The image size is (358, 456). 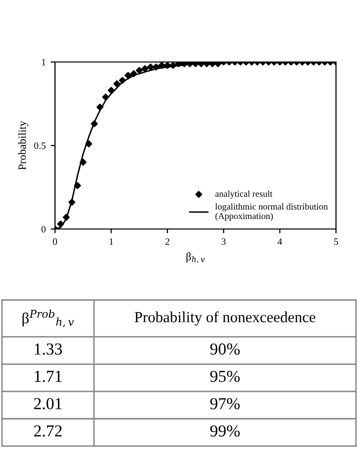 What do you see at coordinates (40, 146) in the screenshot?
I see `y-tick-label: 0.5` at bounding box center [40, 146].